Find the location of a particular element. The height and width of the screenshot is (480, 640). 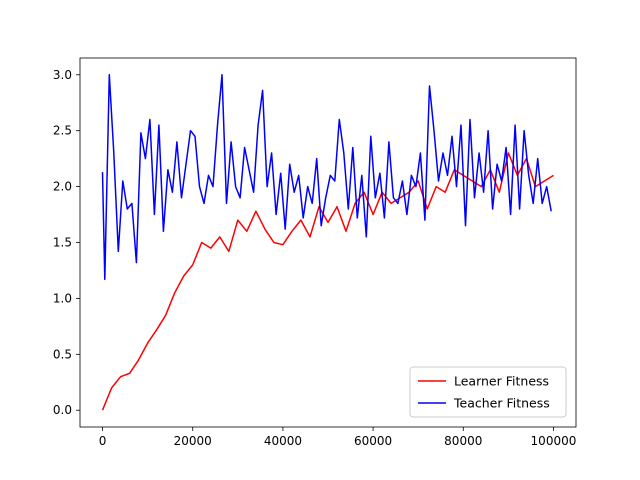

x-tick-label: 0 is located at coordinates (103, 441).